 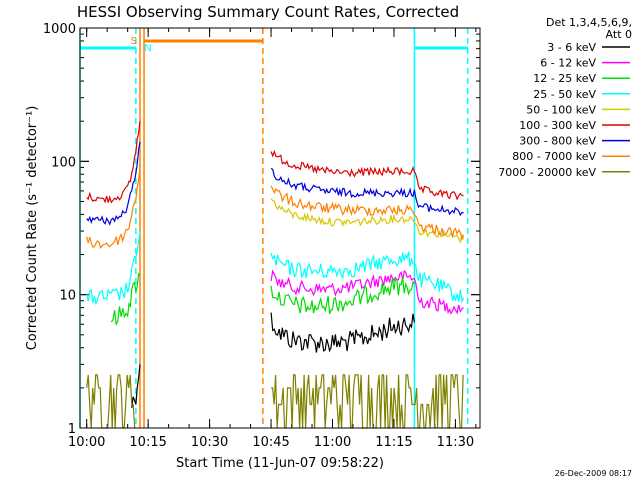 What do you see at coordinates (557, 141) in the screenshot?
I see `legend-label: 300 - 800 keV` at bounding box center [557, 141].